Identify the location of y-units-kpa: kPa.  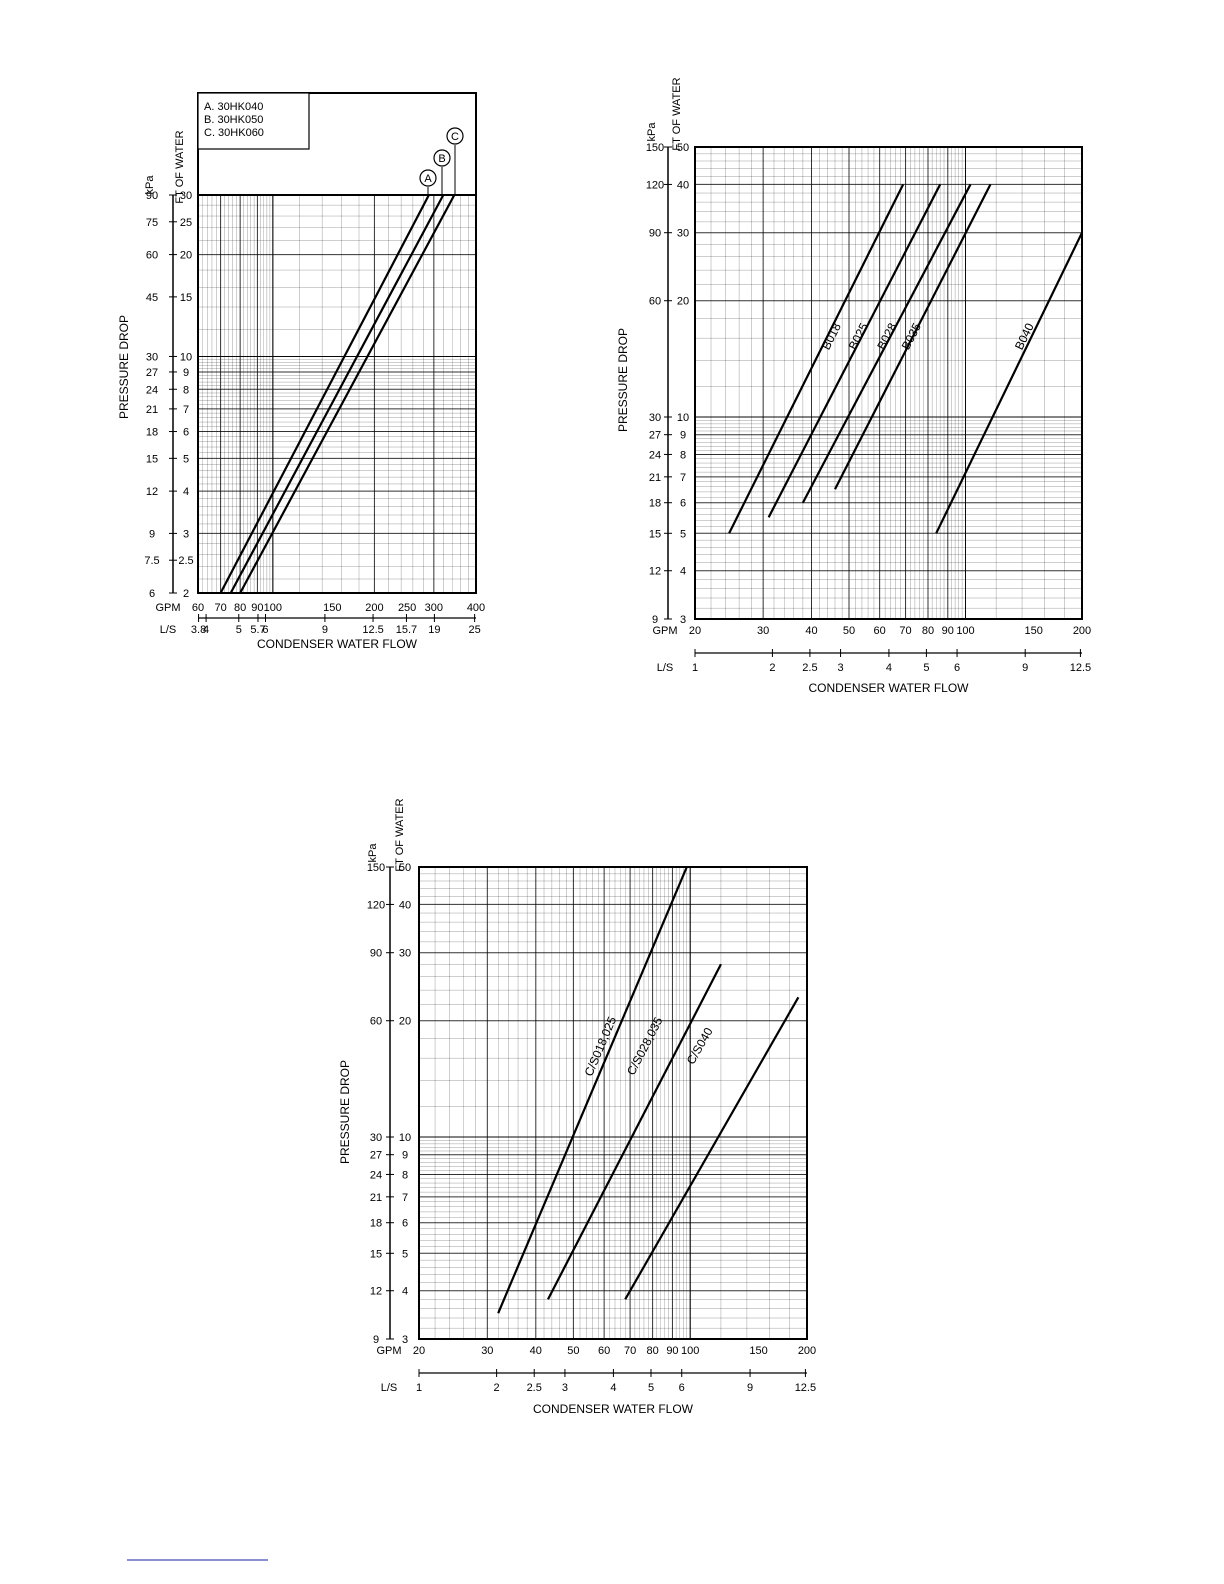
(373, 853).